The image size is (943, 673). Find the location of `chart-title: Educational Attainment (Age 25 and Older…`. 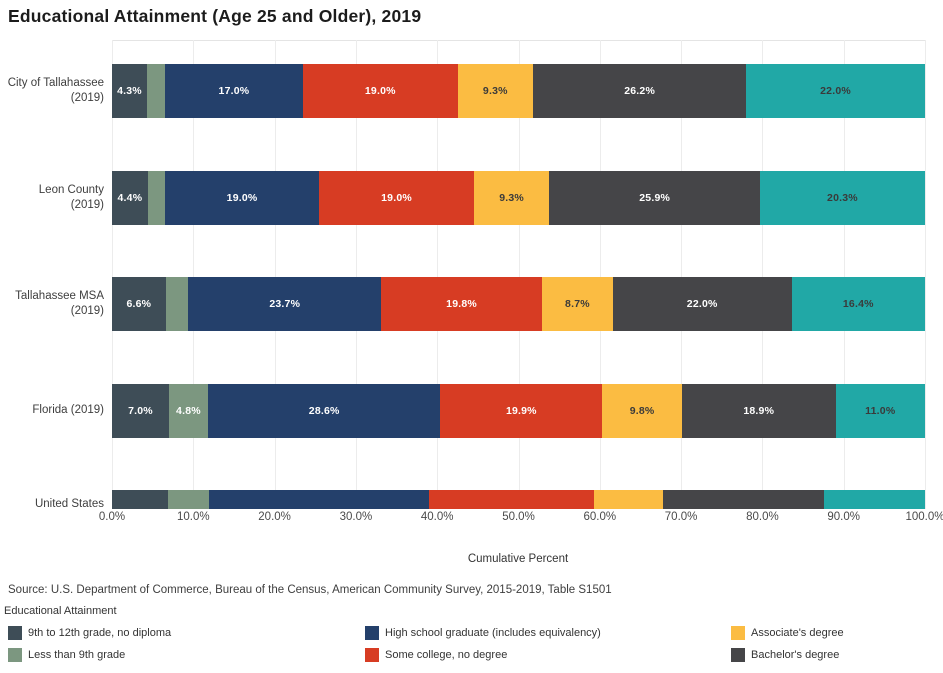

chart-title: Educational Attainment (Age 25 and Older… is located at coordinates (215, 16).